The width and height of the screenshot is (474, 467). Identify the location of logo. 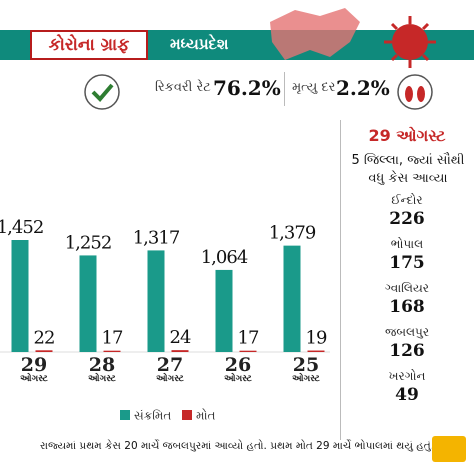
(449, 449).